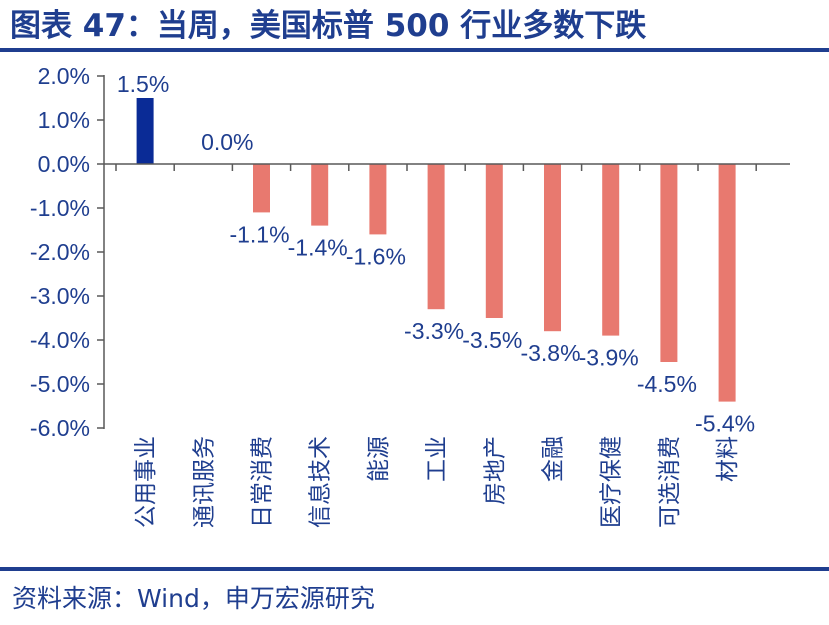  What do you see at coordinates (318, 248) in the screenshot?
I see `data-label-4: -1.4%` at bounding box center [318, 248].